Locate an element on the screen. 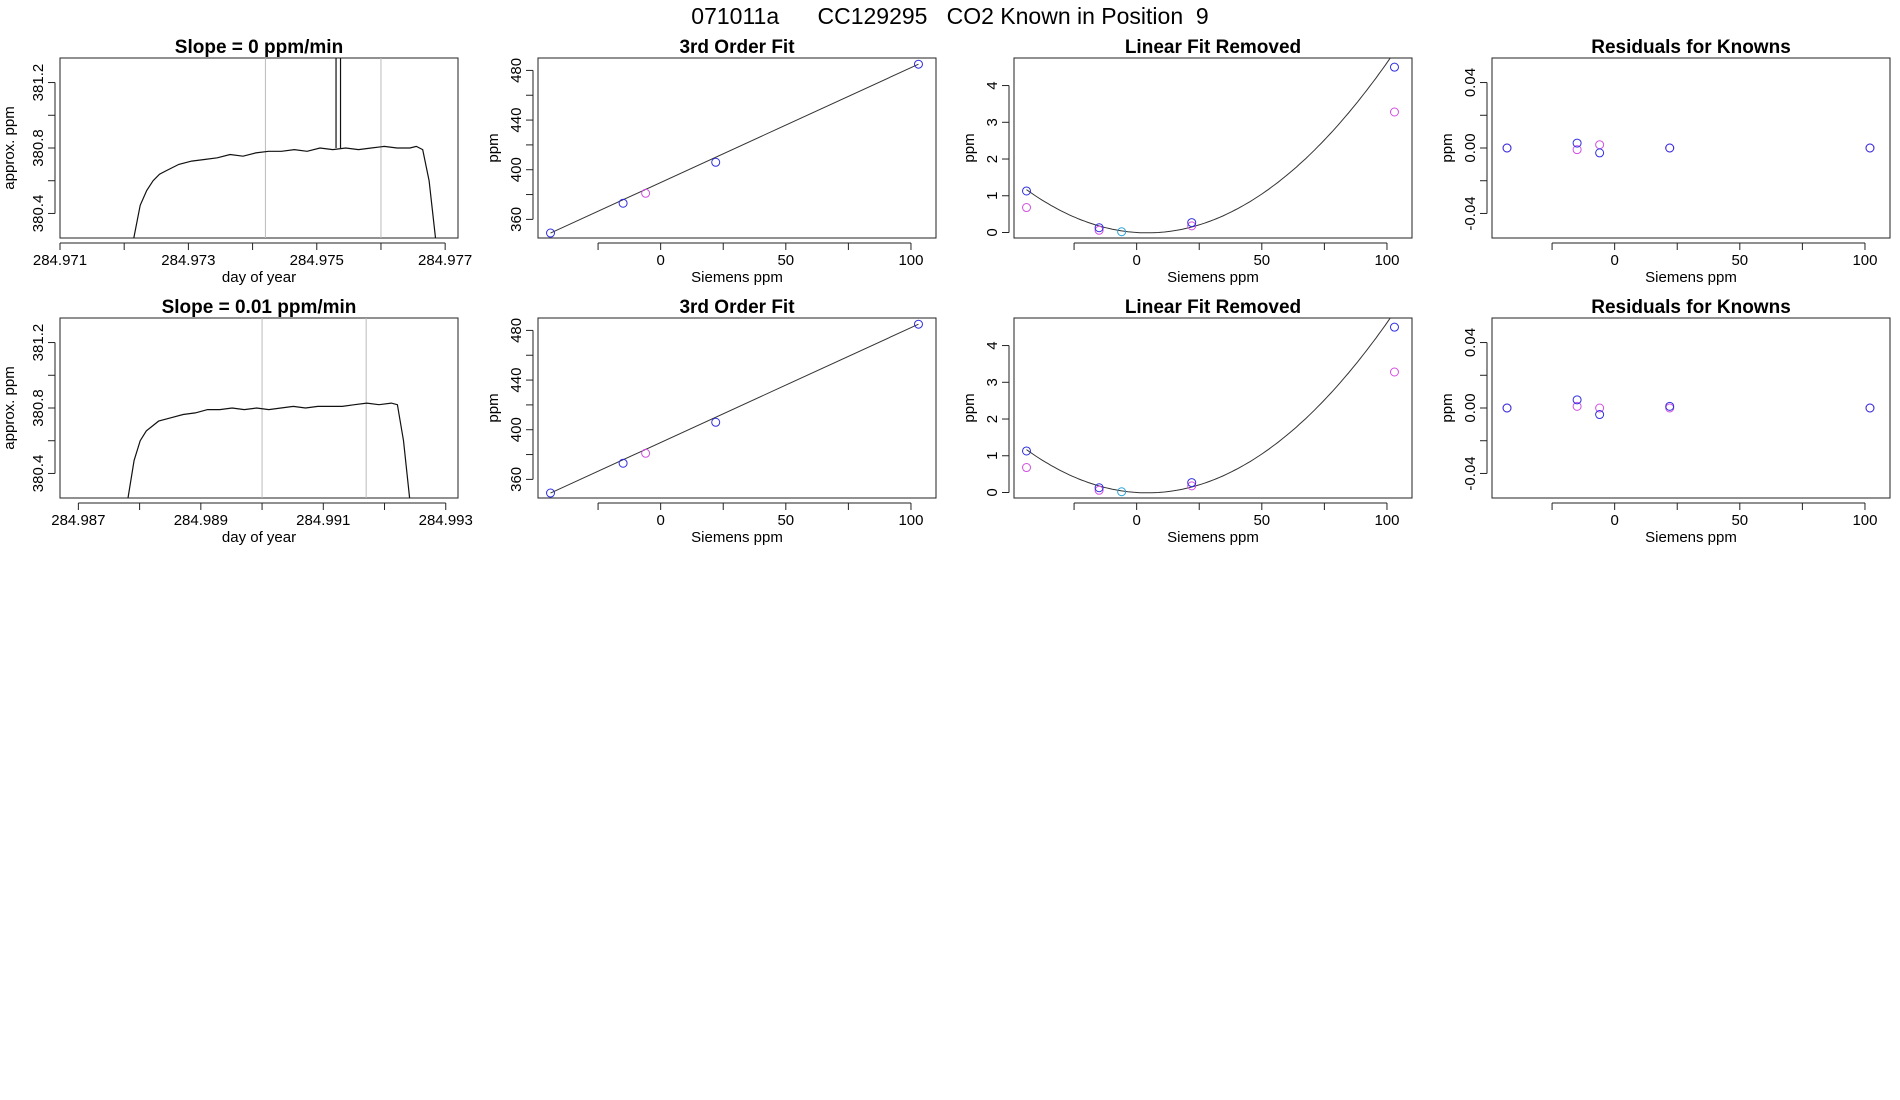 This screenshot has width=1900, height=1100. x-tick-label: 284.987 is located at coordinates (78, 520).